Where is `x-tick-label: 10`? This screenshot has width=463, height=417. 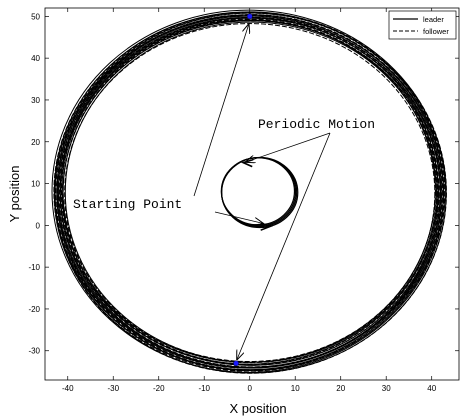 x-tick-label: 10 is located at coordinates (295, 388).